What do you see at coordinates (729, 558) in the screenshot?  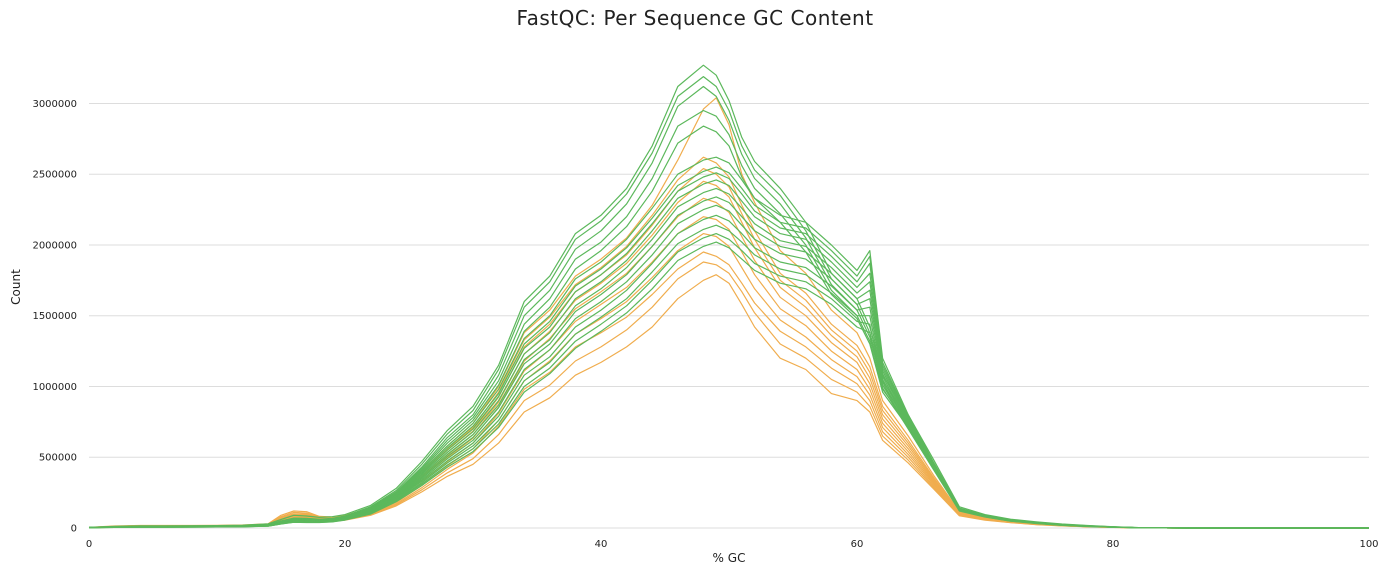 I see `x-axis-label: % GC` at bounding box center [729, 558].